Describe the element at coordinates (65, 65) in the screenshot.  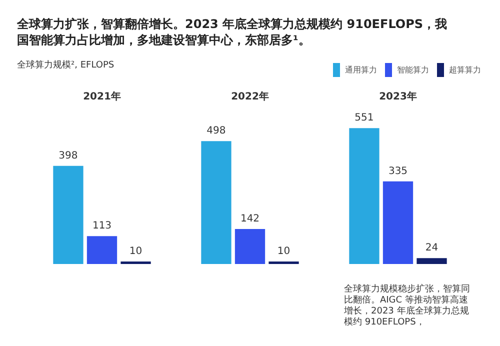
I see `chart-subtitle: 全球算力规模², EFLOPS` at that location.